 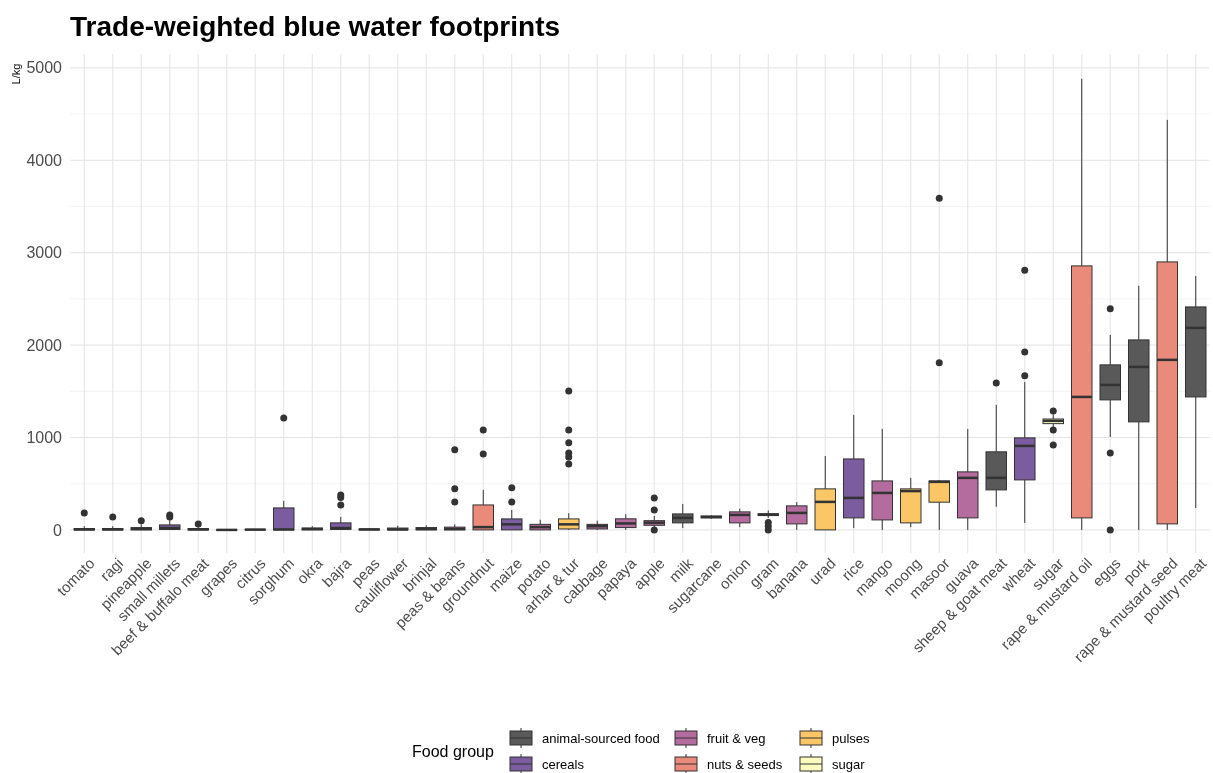 I want to click on y-tick-label: 4000, so click(x=44, y=160).